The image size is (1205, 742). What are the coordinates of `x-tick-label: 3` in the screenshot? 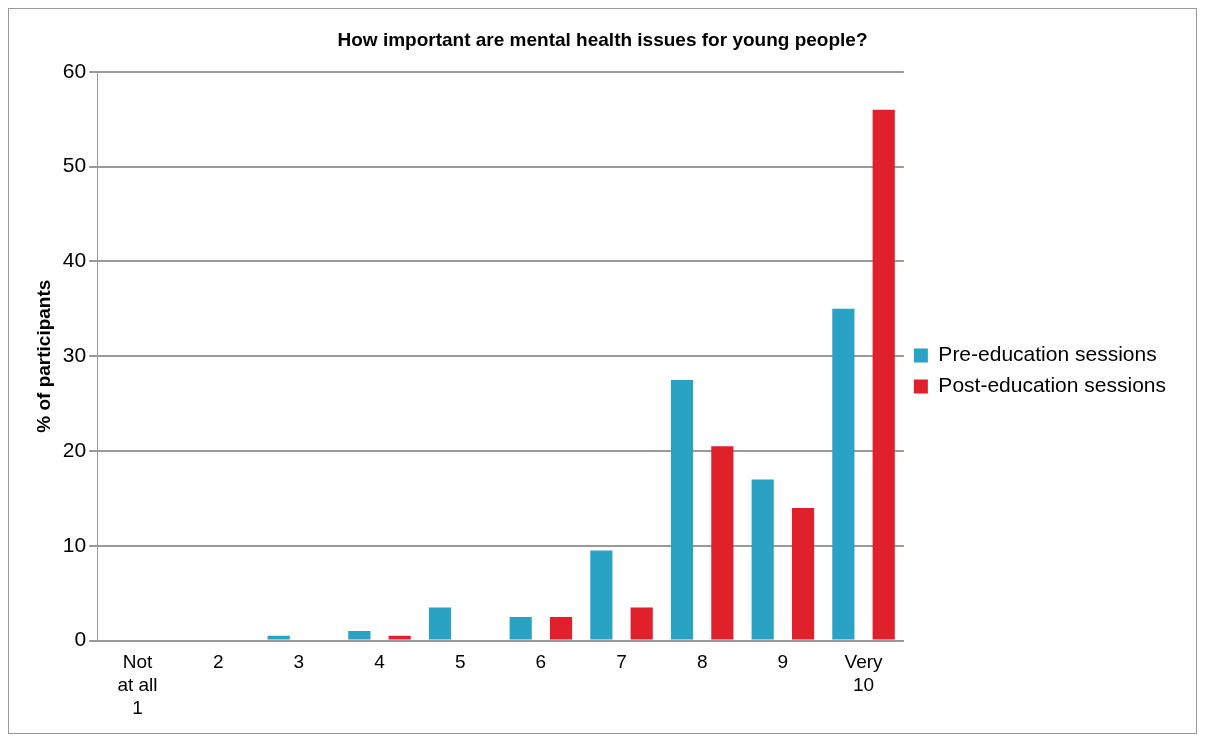 It's located at (299, 662).